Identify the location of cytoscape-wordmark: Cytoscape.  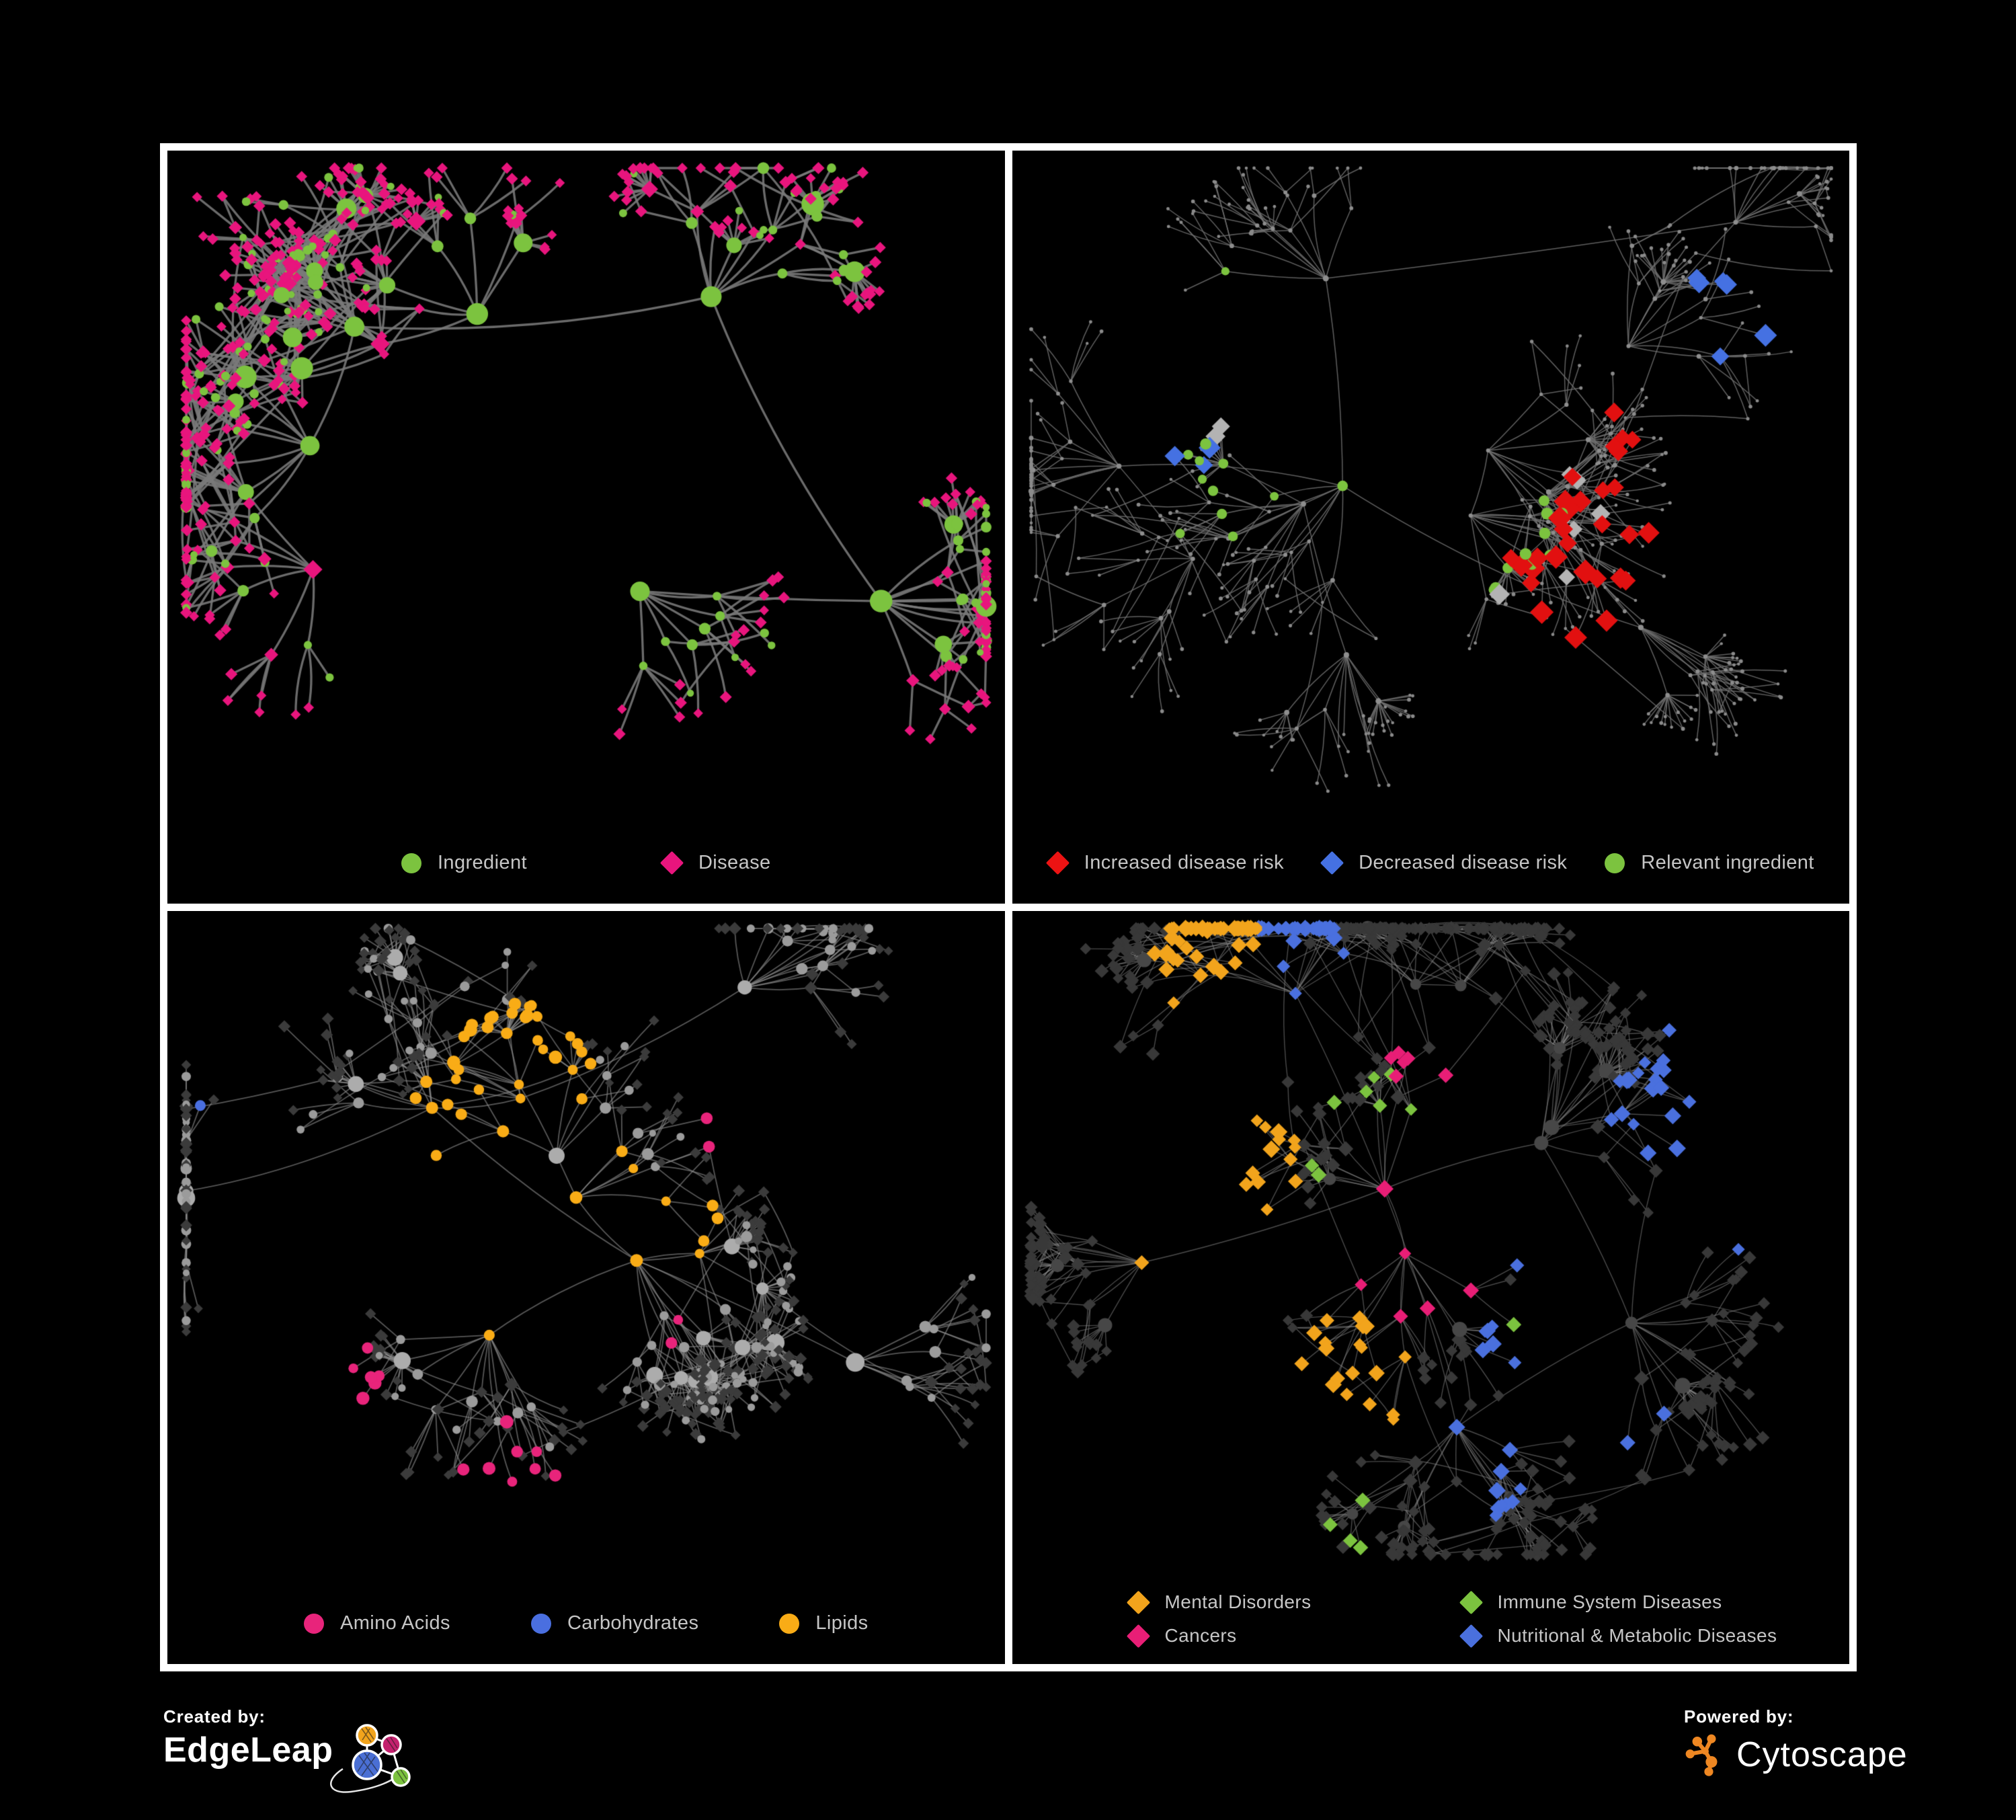
(1822, 1754).